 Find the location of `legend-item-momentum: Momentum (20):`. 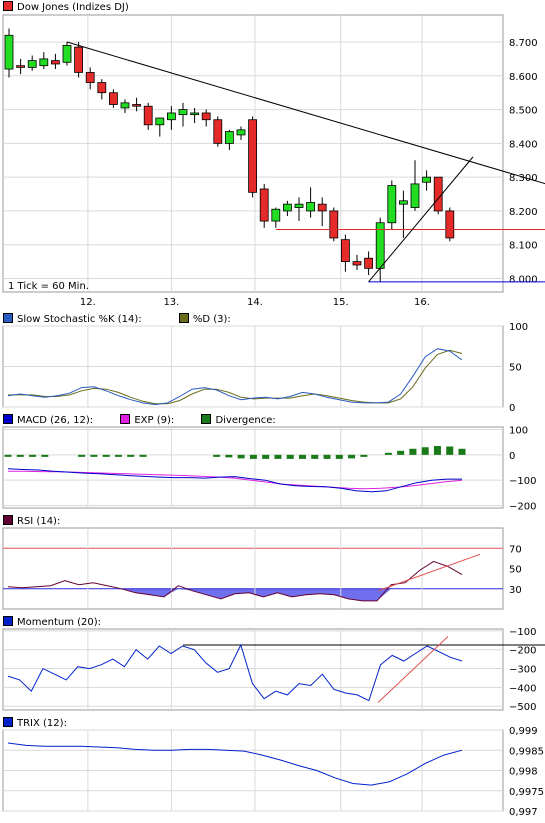

legend-item-momentum: Momentum (20): is located at coordinates (52, 622).